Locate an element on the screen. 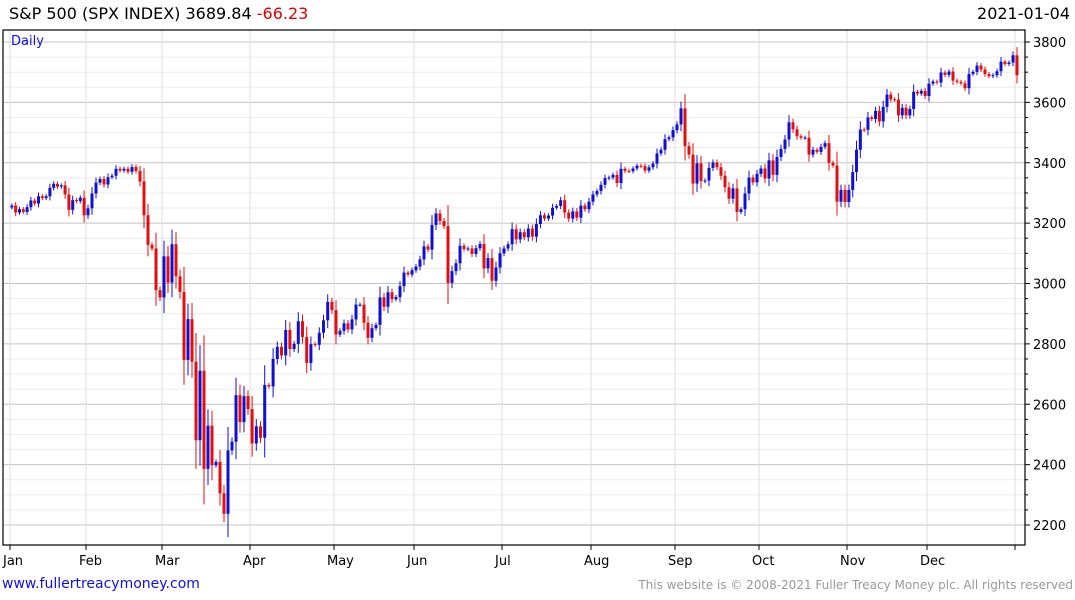 The width and height of the screenshot is (1075, 600). website-link: www.fullertreacymoney.com is located at coordinates (101, 584).